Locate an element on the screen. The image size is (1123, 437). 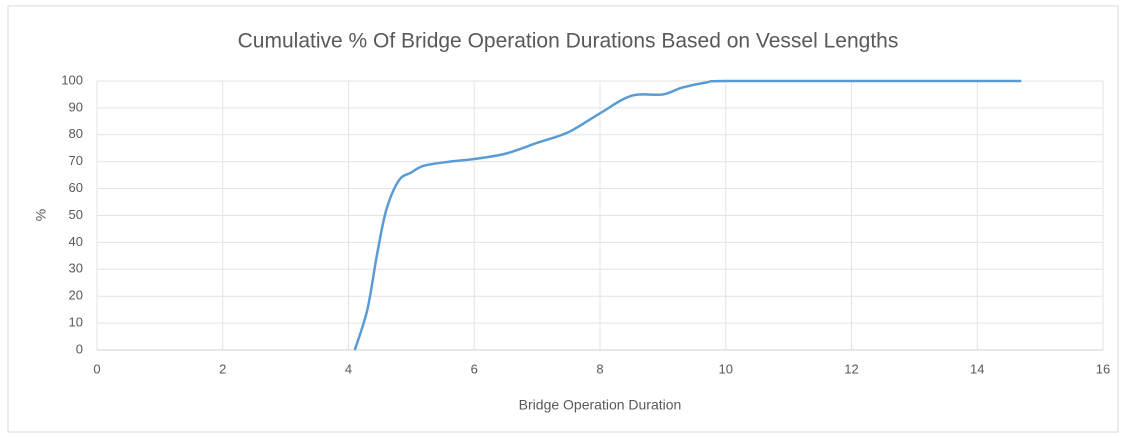
y-tick-label: 90 is located at coordinates (76, 106).